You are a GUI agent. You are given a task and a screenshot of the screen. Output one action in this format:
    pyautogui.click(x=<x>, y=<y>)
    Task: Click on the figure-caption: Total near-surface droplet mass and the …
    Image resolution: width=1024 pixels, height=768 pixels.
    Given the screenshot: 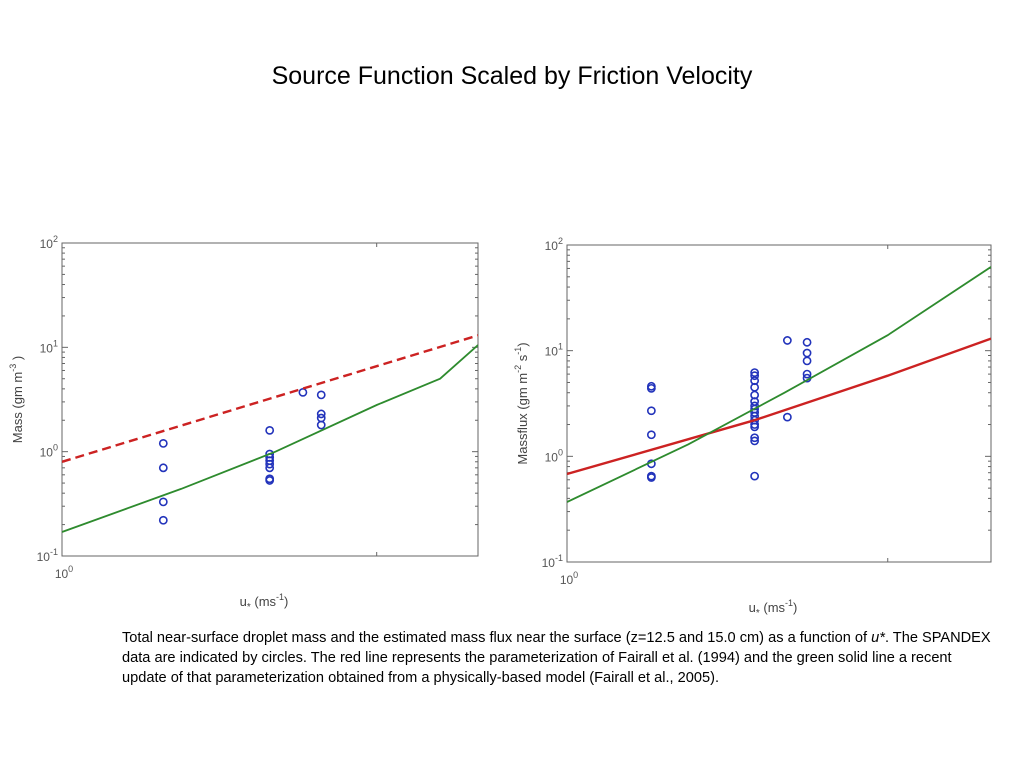 What is the action you would take?
    pyautogui.click(x=557, y=658)
    